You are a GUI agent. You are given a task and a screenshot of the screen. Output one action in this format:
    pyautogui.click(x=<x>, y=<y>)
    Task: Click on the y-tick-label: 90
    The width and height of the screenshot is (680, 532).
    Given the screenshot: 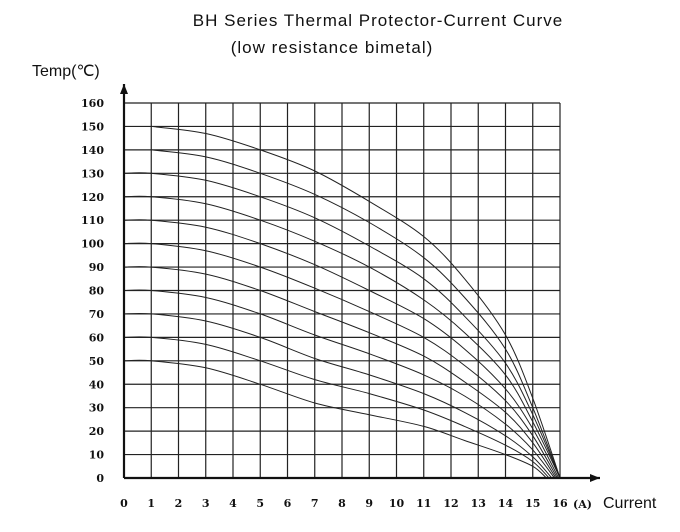 What is the action you would take?
    pyautogui.click(x=97, y=267)
    